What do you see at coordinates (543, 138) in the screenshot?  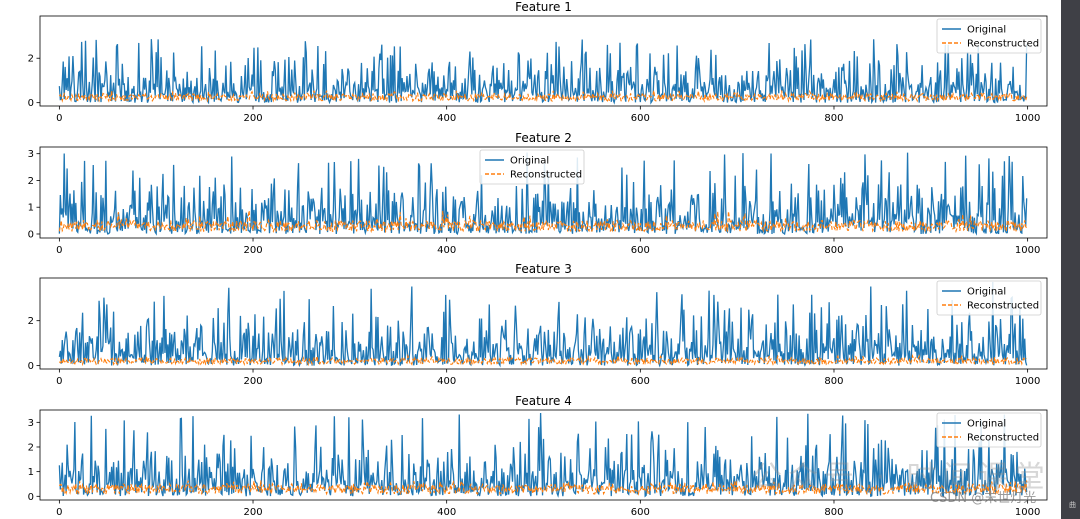 I see `subplot-title: Feature 2` at bounding box center [543, 138].